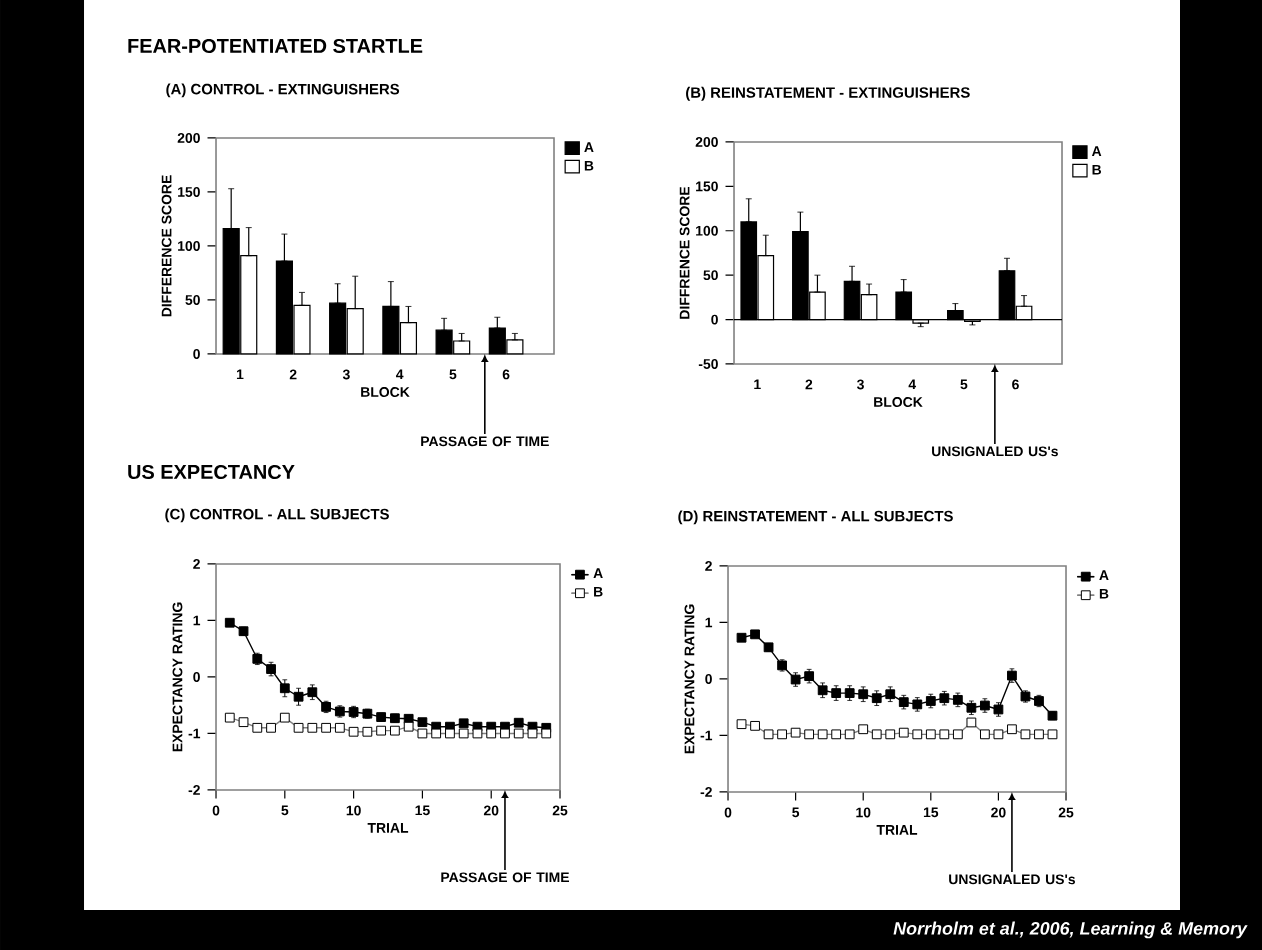 The width and height of the screenshot is (1262, 950). What do you see at coordinates (1070, 930) in the screenshot?
I see `text: Norrholm et al., 2006, Learning & Memory` at bounding box center [1070, 930].